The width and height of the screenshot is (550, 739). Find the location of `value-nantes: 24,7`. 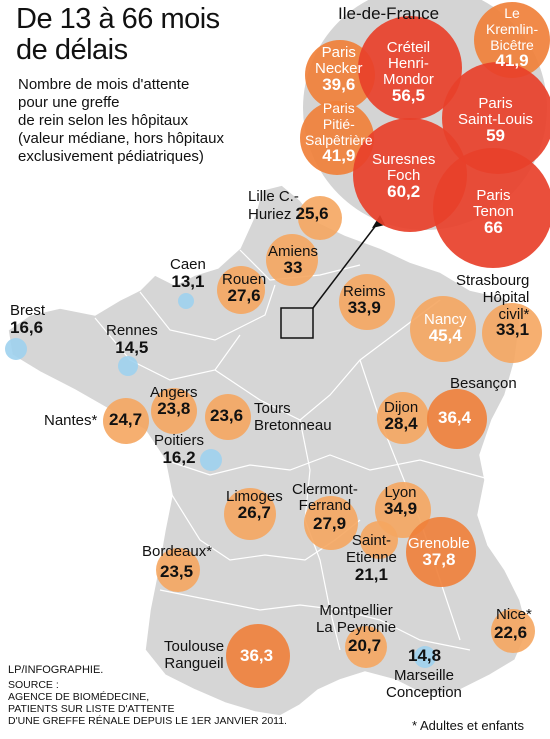

value-nantes: 24,7 is located at coordinates (126, 419).